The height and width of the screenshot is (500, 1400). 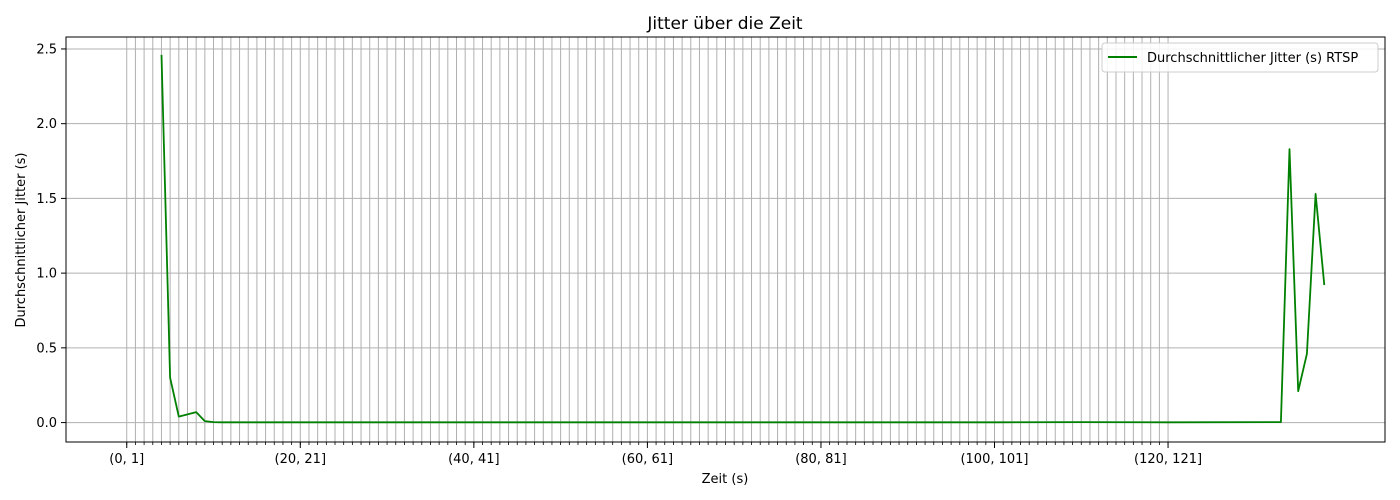 What do you see at coordinates (474, 459) in the screenshot?
I see `x-tick-label: (40, 41]` at bounding box center [474, 459].